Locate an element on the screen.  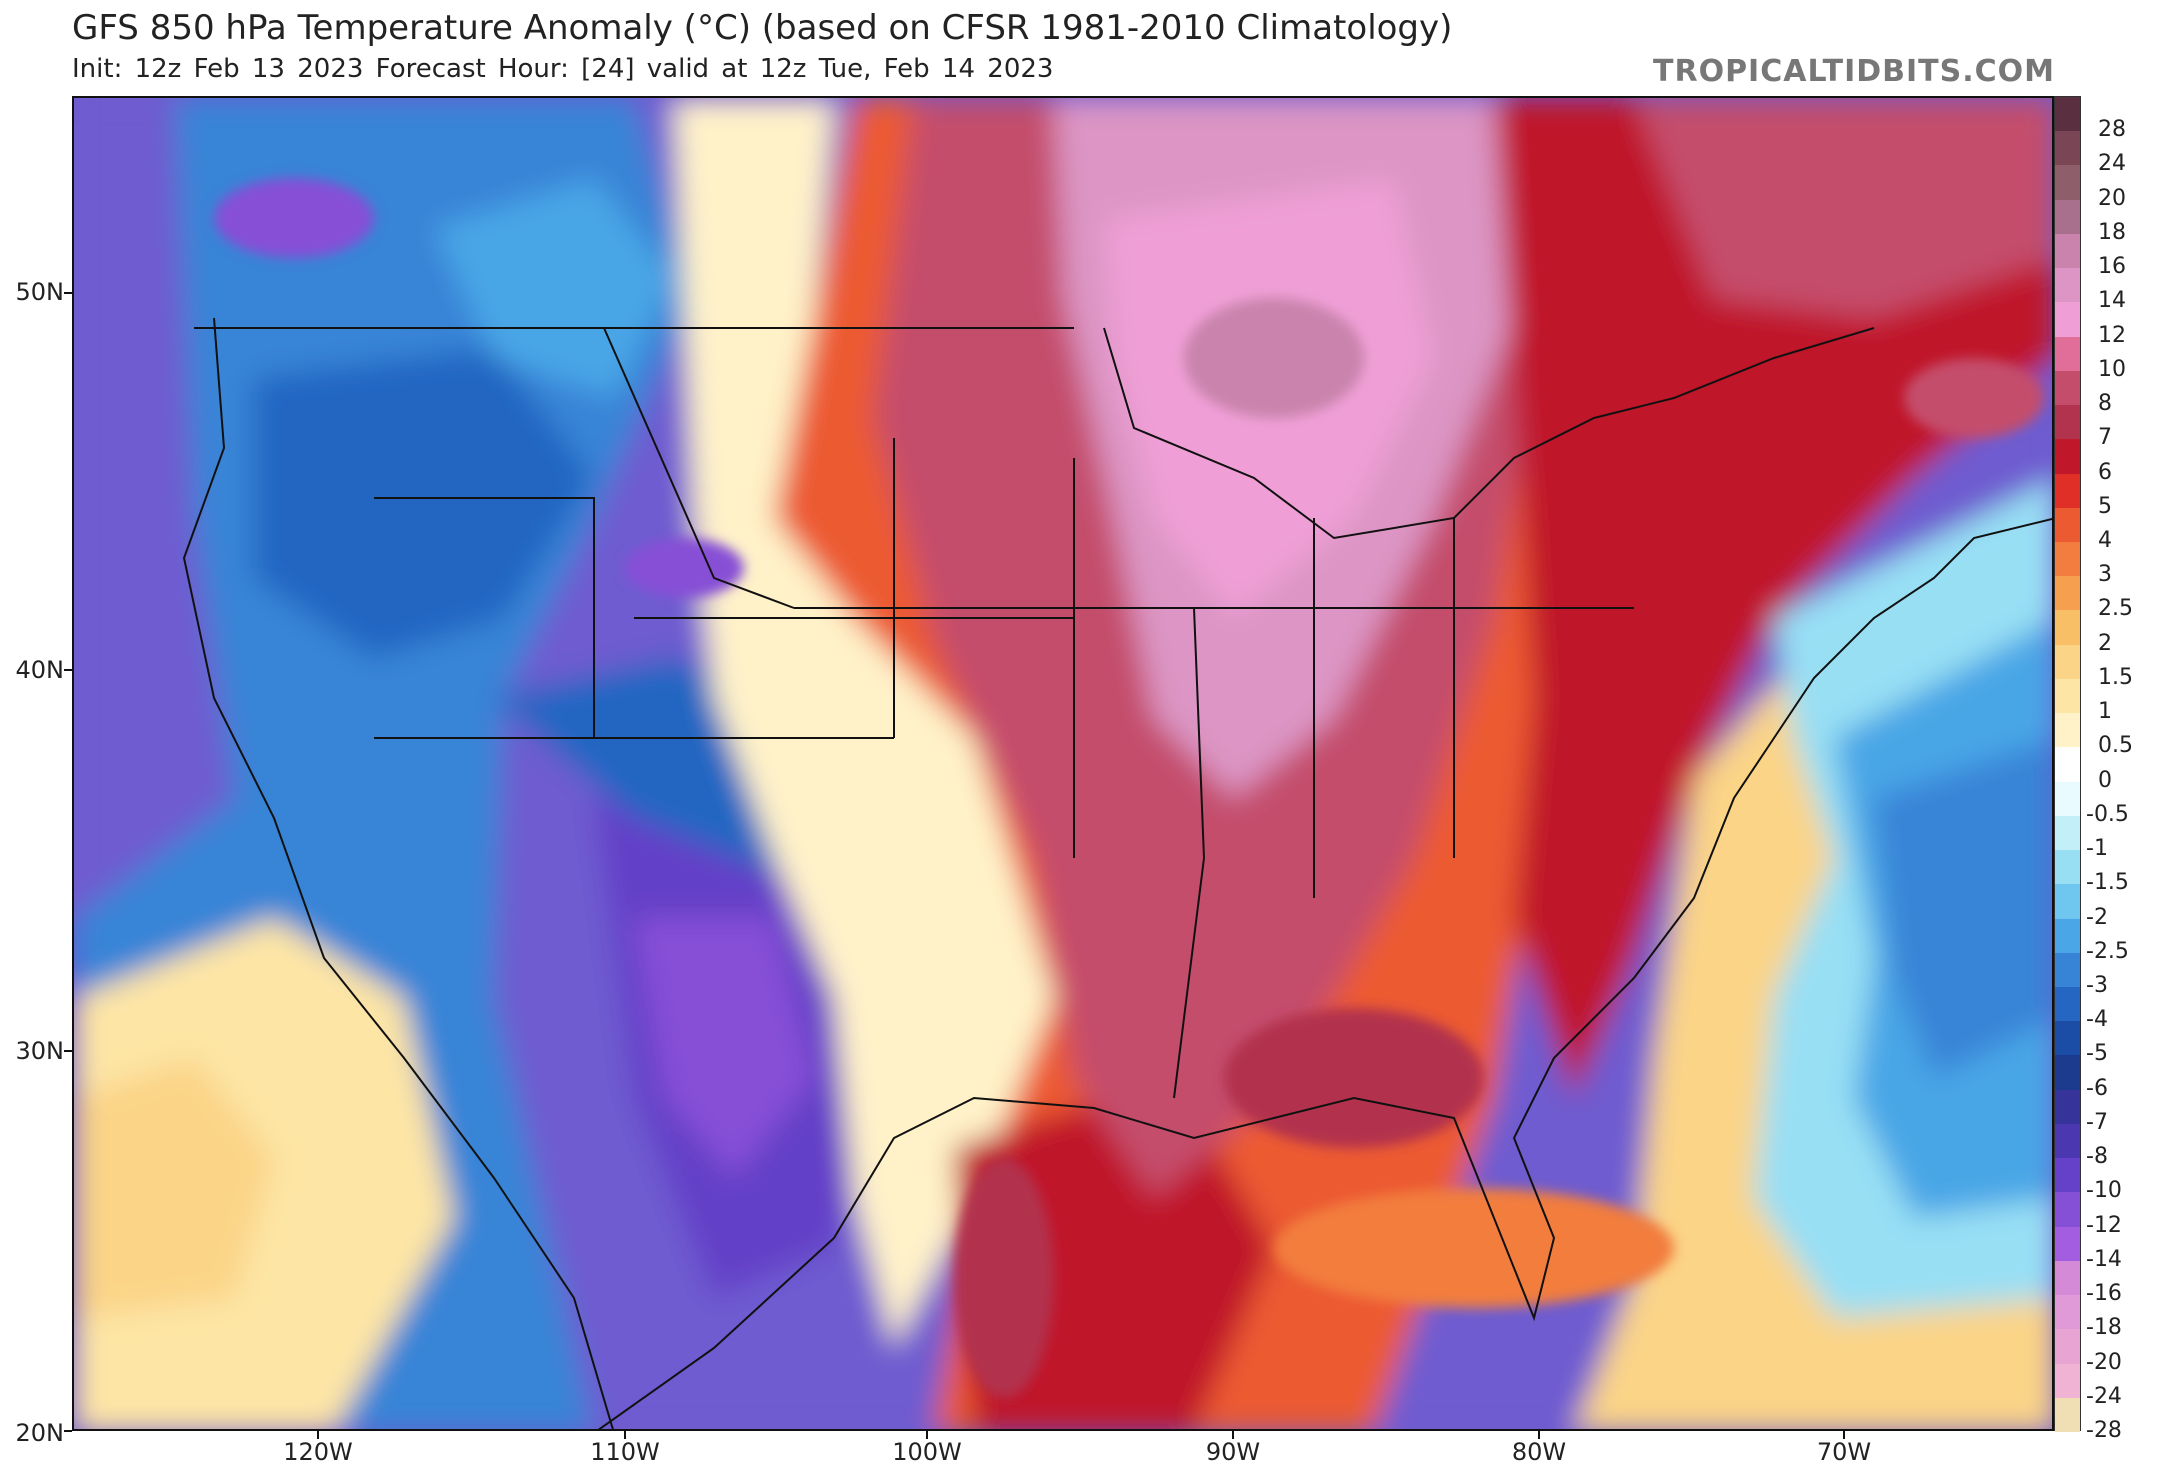
lat-label-30n: 30N is located at coordinates (40, 1051).